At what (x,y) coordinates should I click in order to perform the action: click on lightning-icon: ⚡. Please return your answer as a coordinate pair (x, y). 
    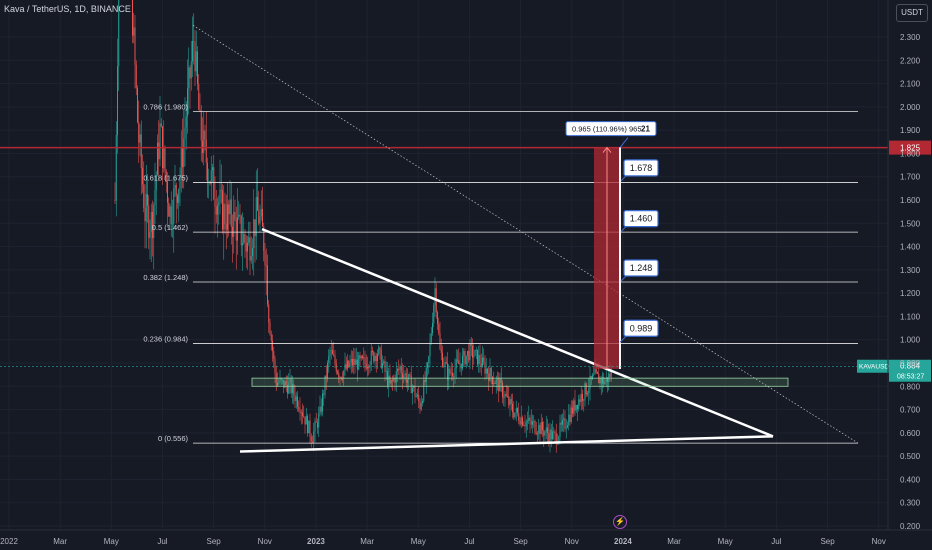
    Looking at the image, I should click on (620, 522).